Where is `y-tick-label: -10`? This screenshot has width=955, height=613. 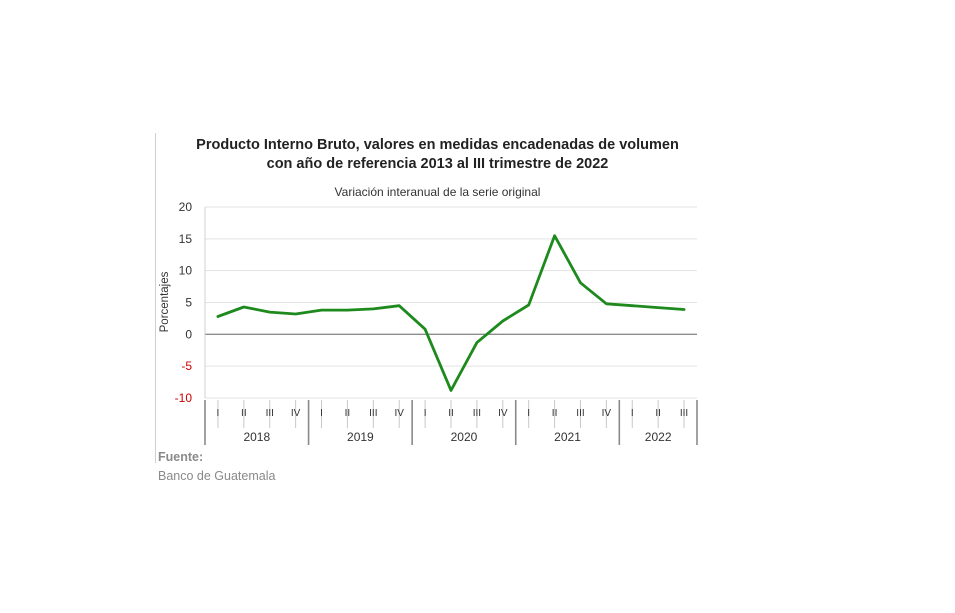
y-tick-label: -10 is located at coordinates (184, 398).